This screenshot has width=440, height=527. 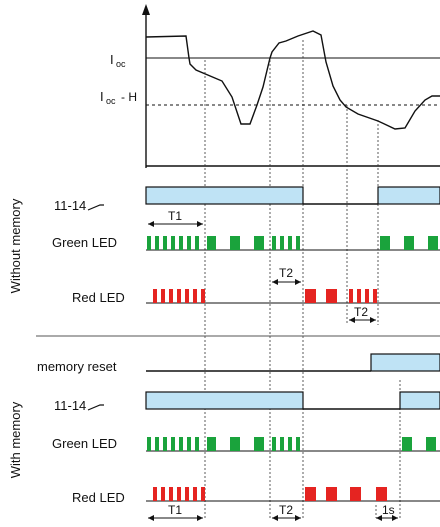 What do you see at coordinates (112, 59) in the screenshot?
I see `ioc-label-main: I` at bounding box center [112, 59].